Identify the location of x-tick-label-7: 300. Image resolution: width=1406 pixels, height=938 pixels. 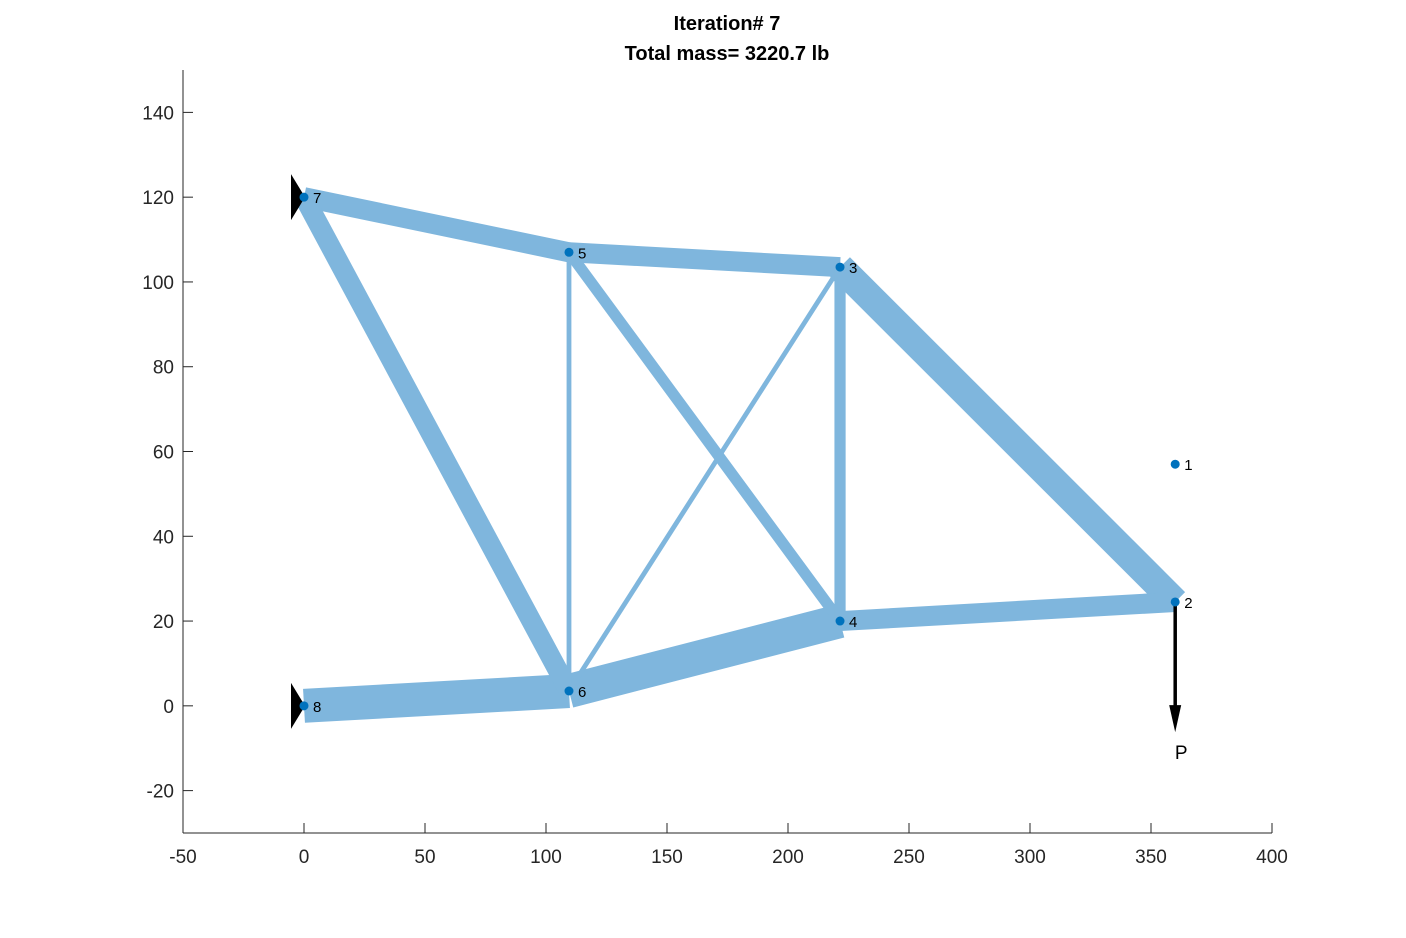
(1030, 857).